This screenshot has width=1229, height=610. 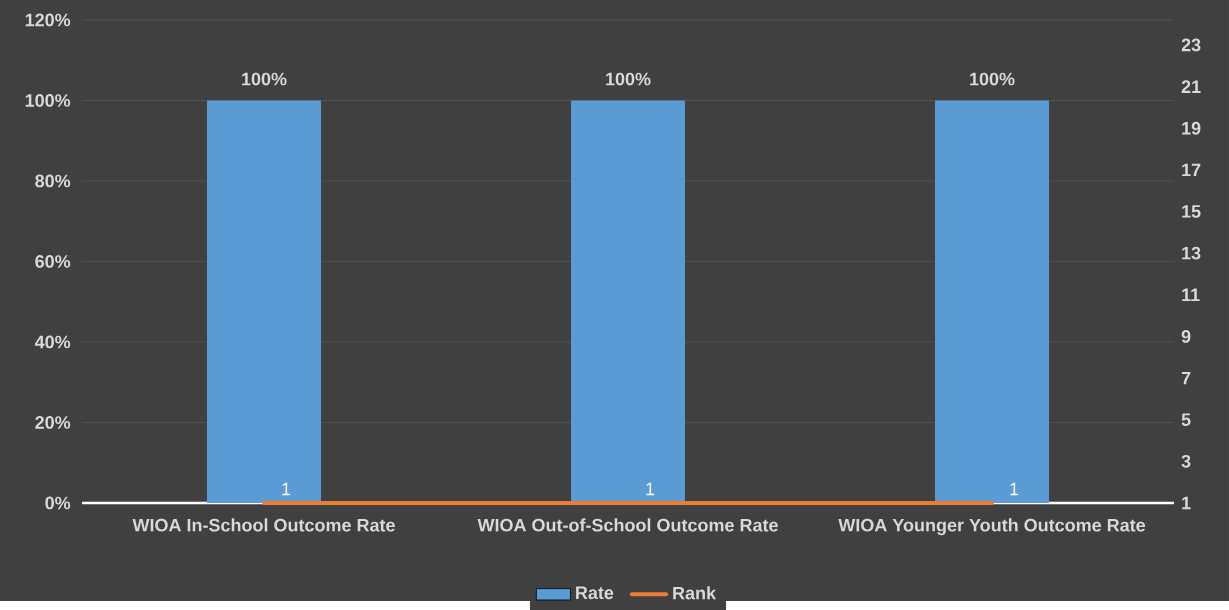 I want to click on y-tick-label: 80%, so click(x=53, y=181).